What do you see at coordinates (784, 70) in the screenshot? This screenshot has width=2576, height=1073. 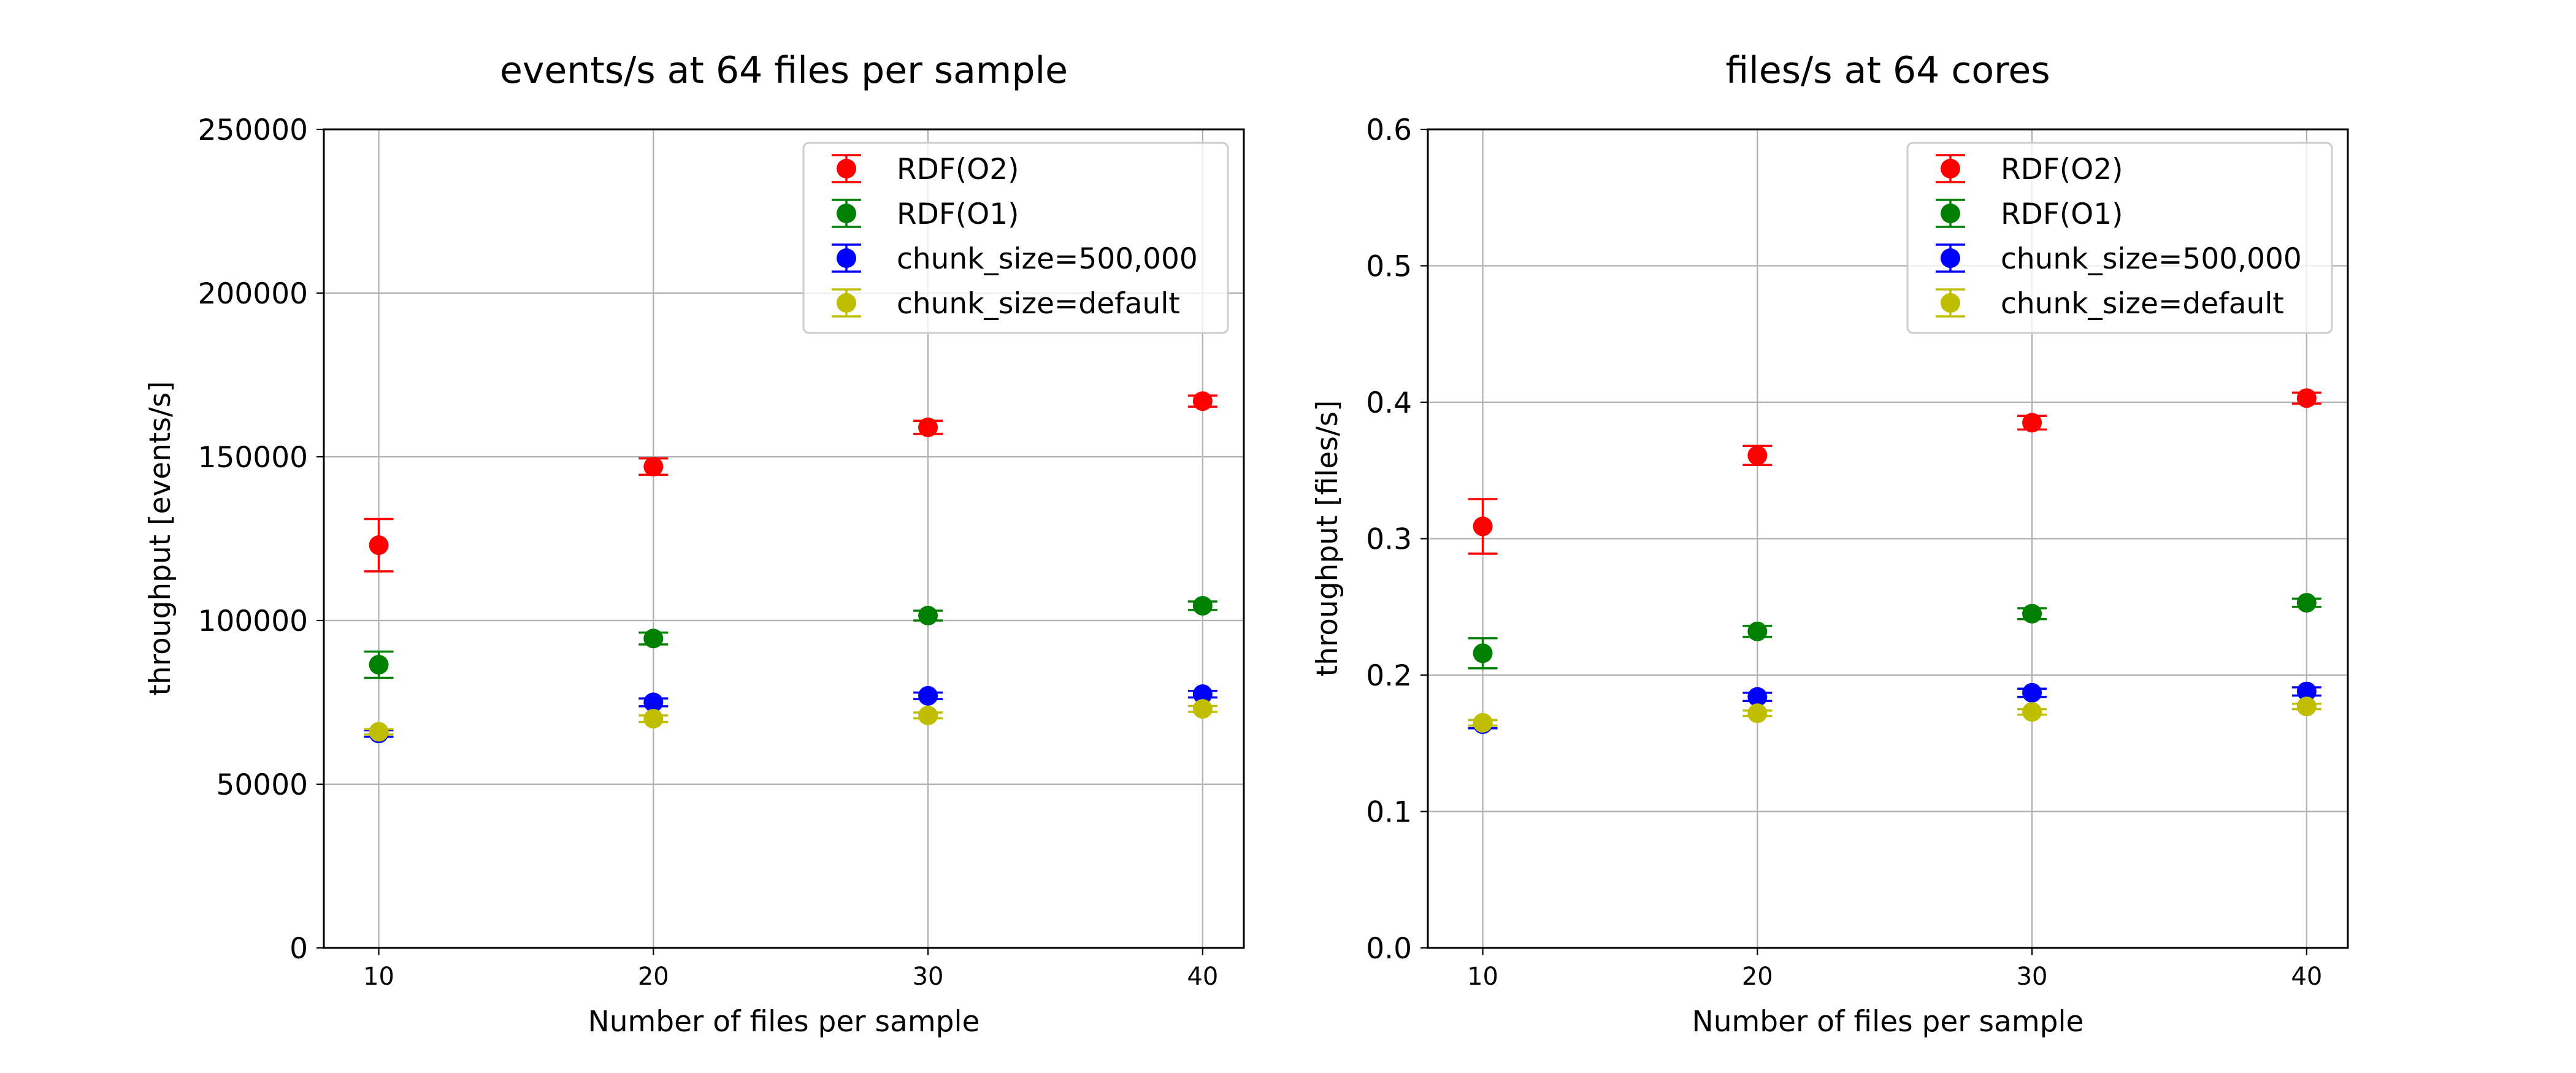 I see `chart-title: events/s at 64 files per sample` at bounding box center [784, 70].